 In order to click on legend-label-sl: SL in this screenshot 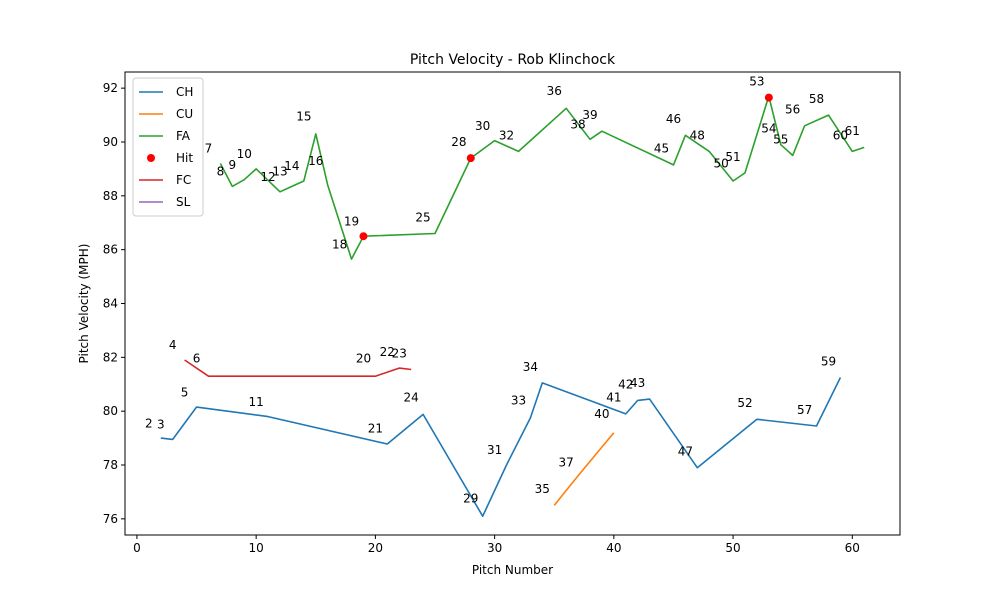, I will do `click(183, 202)`.